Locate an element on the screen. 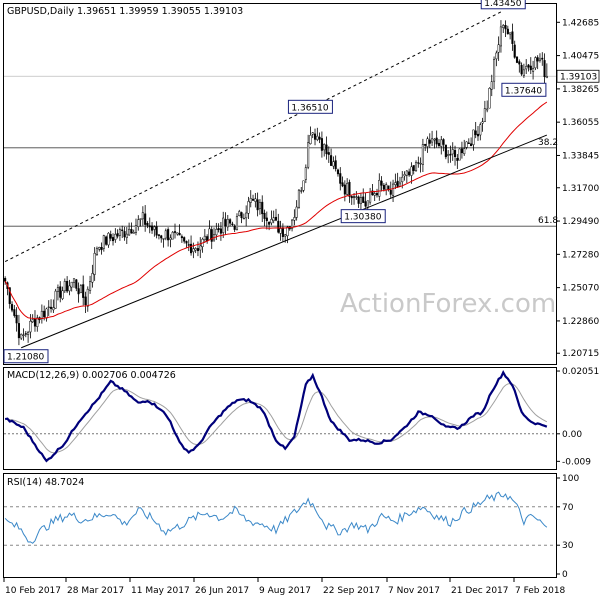 This screenshot has width=600, height=600. macd-signal-line is located at coordinates (276, 418).